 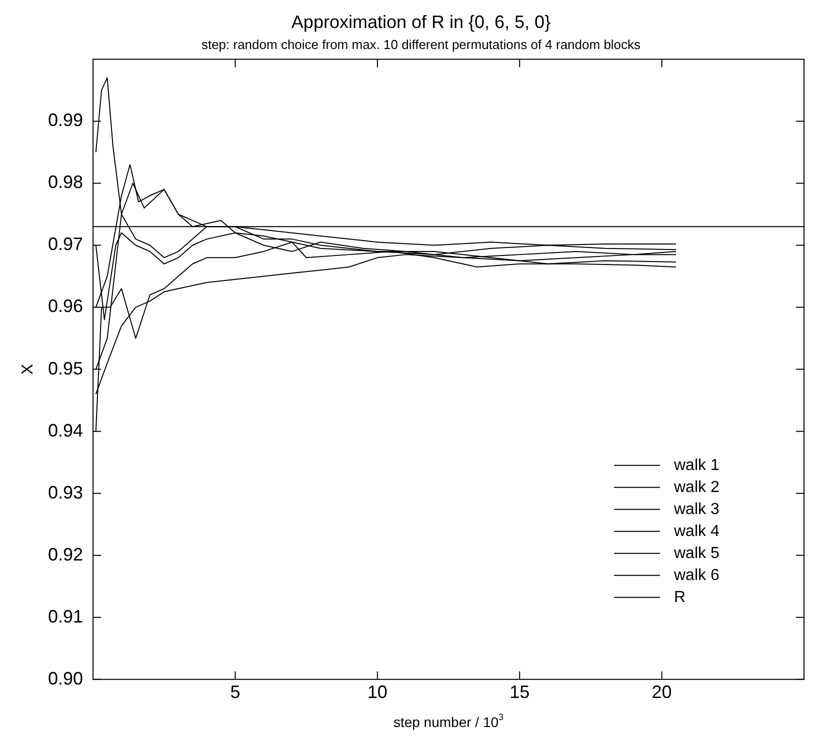 What do you see at coordinates (696, 509) in the screenshot?
I see `legend-label: walk 3` at bounding box center [696, 509].